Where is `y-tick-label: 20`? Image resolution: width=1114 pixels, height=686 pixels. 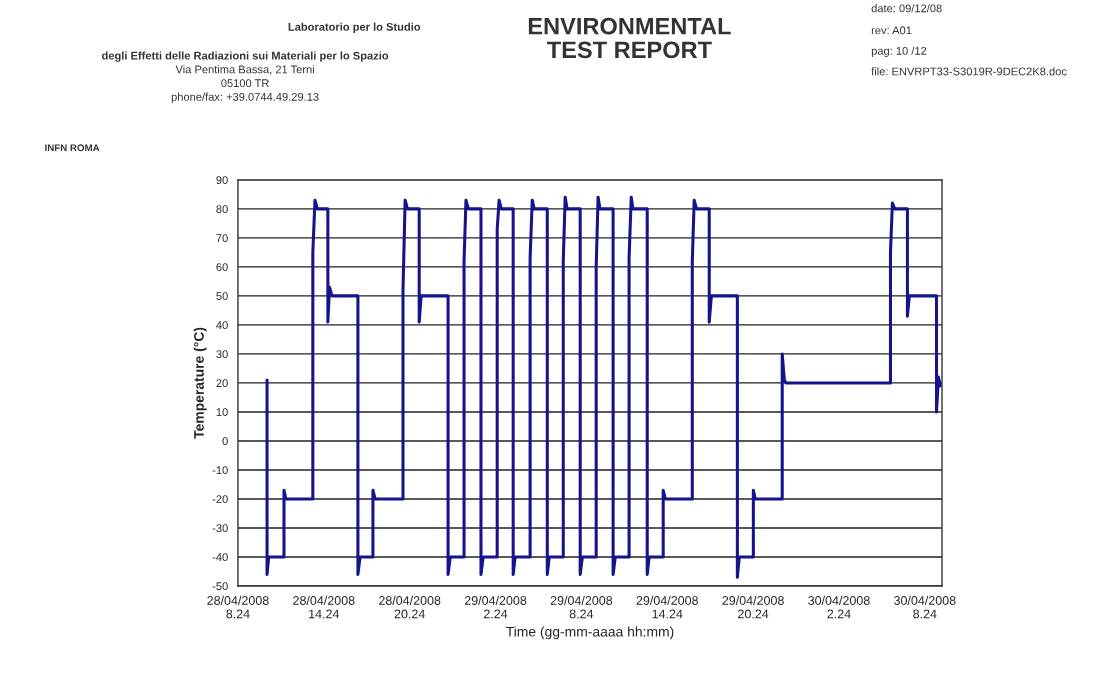
y-tick-label: 20 is located at coordinates (222, 383).